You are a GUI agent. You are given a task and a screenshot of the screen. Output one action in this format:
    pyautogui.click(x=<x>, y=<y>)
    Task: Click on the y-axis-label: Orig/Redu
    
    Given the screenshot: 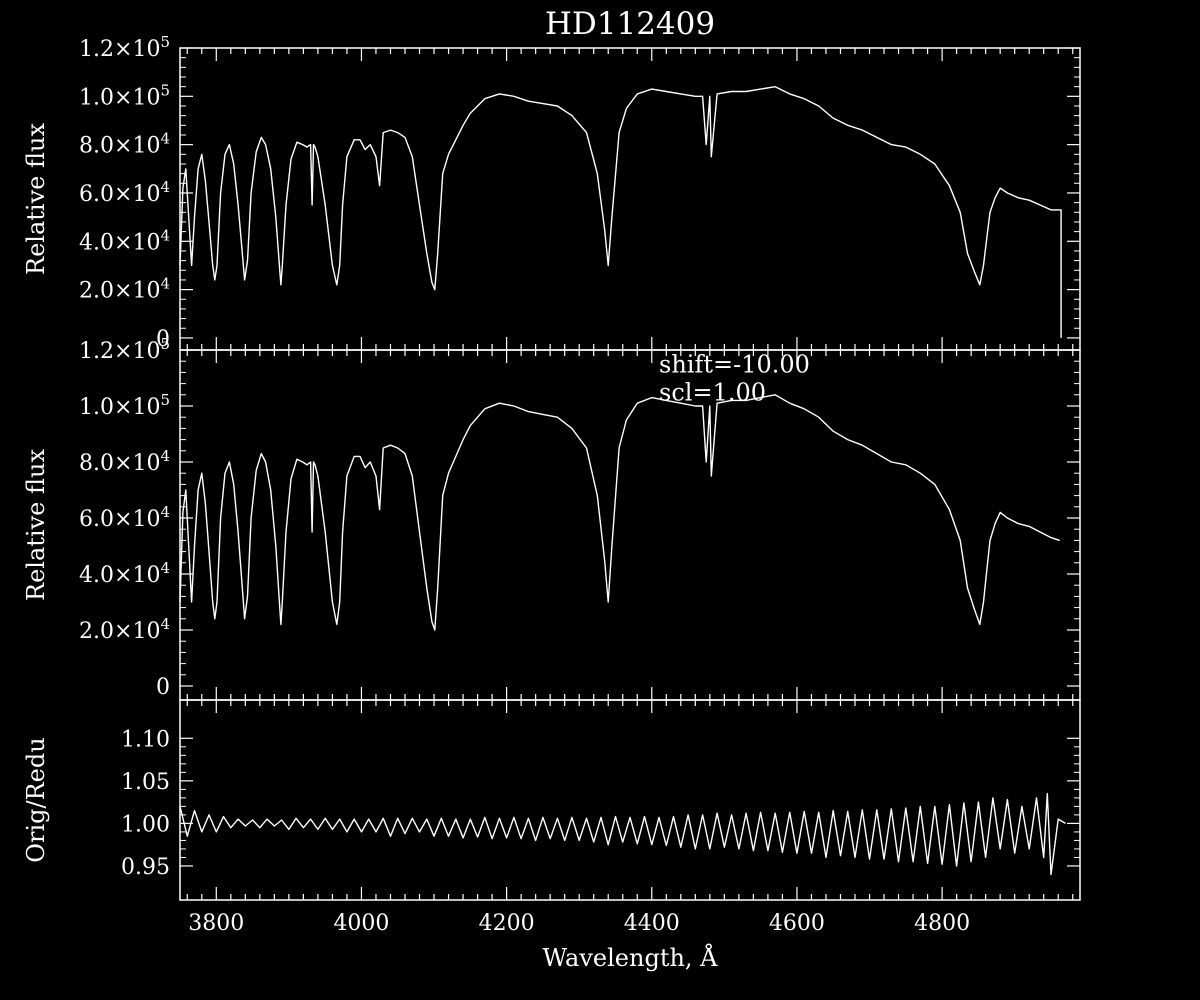 What is the action you would take?
    pyautogui.click(x=36, y=799)
    